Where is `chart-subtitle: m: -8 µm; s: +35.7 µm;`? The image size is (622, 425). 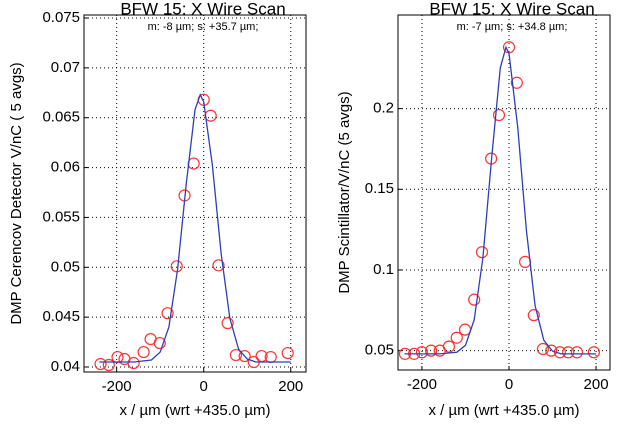
chart-subtitle: m: -8 µm; s: +35.7 µm; is located at coordinates (203, 27).